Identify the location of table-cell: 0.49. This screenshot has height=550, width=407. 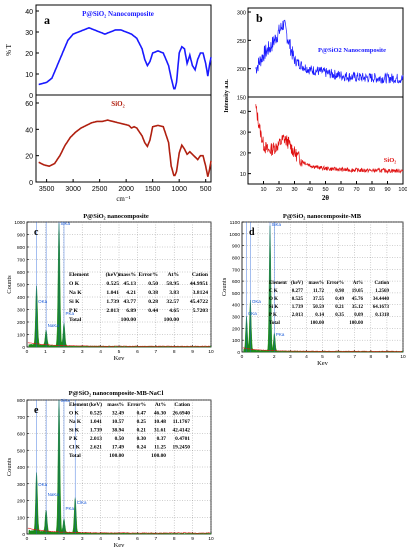
(339, 299).